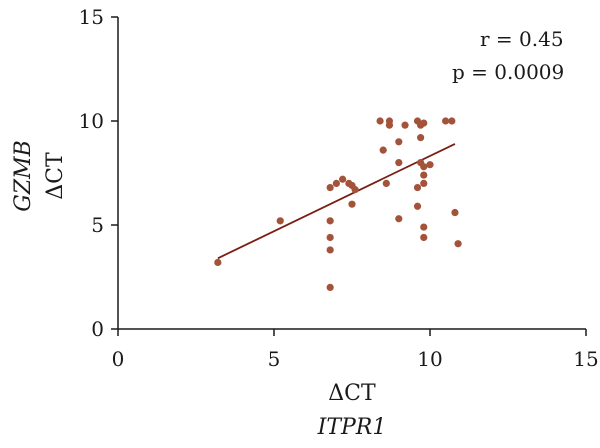 The image size is (600, 448). What do you see at coordinates (352, 393) in the screenshot?
I see `x-axis-title-line1: ΔCT` at bounding box center [352, 393].